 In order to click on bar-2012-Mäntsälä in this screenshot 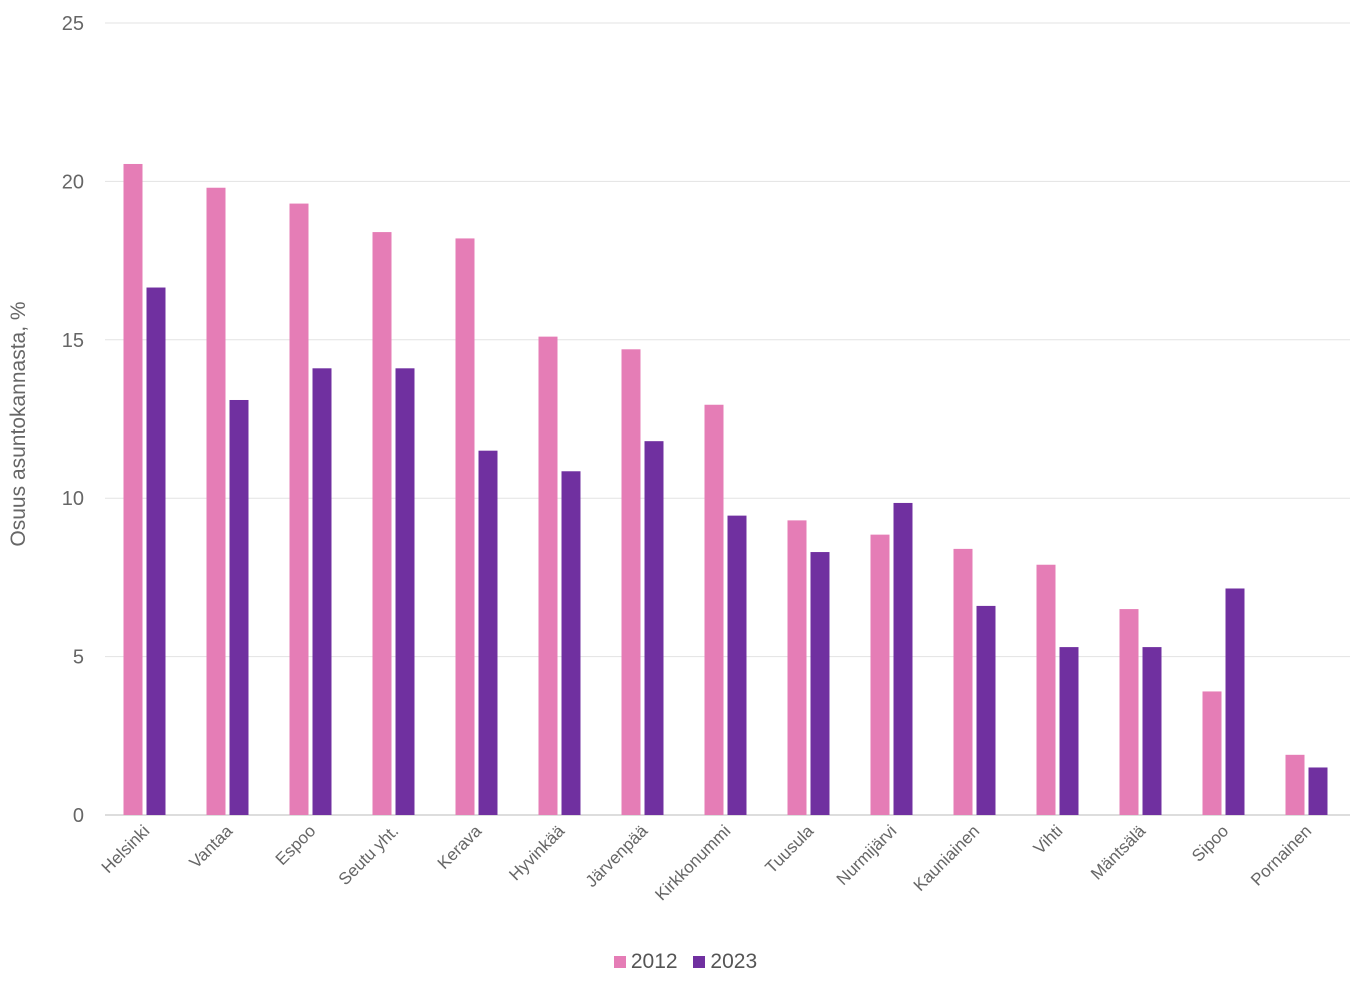, I will do `click(1129, 712)`.